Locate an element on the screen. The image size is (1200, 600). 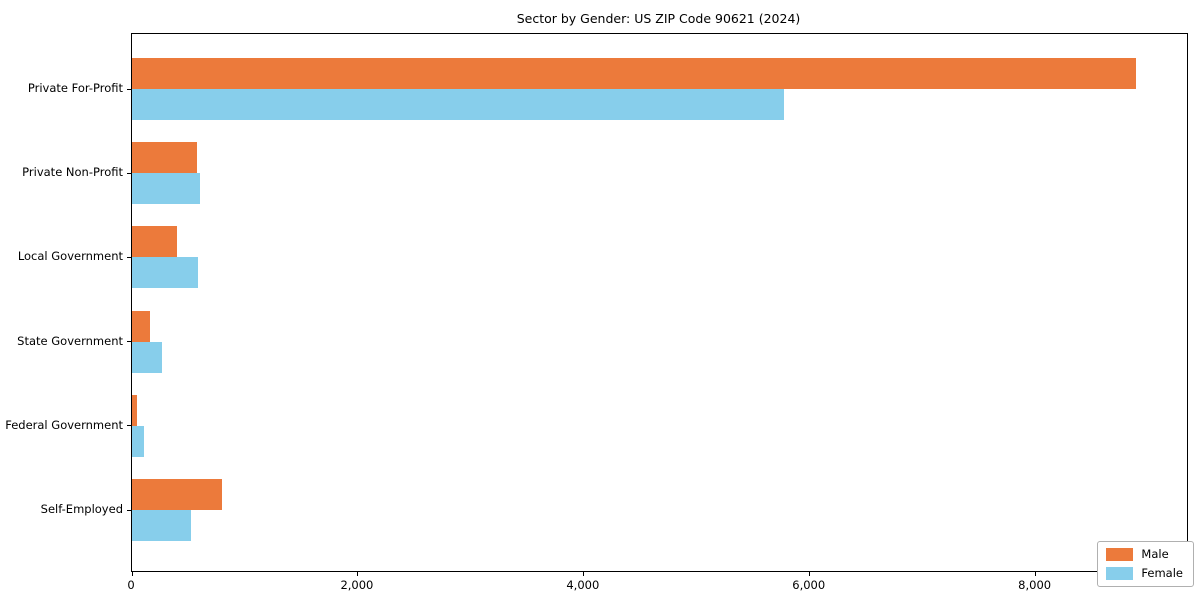
bar-female-self-employed is located at coordinates (161, 525).